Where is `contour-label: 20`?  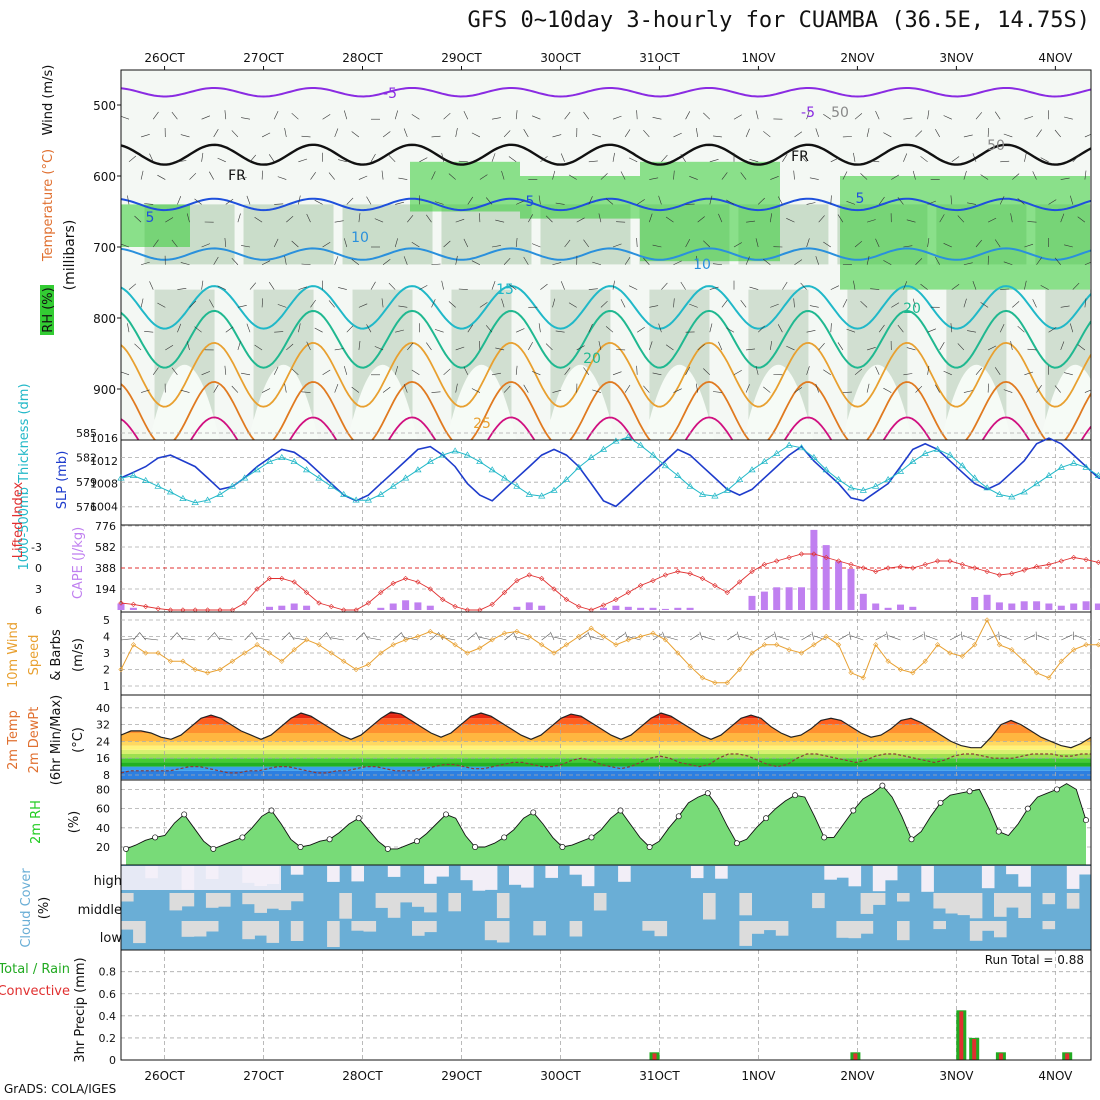 contour-label: 20 is located at coordinates (912, 309).